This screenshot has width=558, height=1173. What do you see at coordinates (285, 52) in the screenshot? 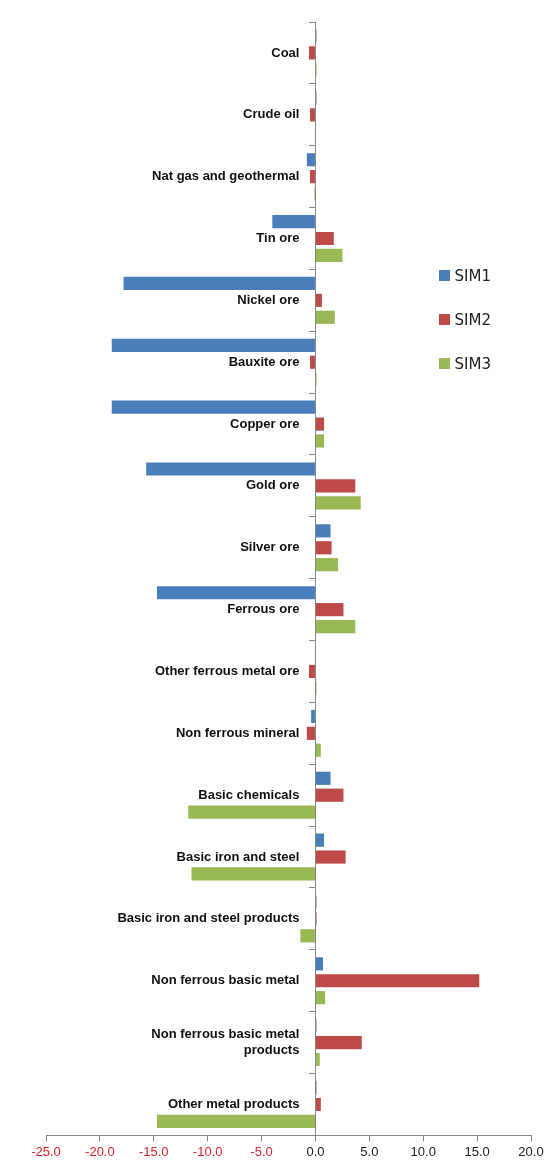
I see `y-tick-label: Coal` at bounding box center [285, 52].